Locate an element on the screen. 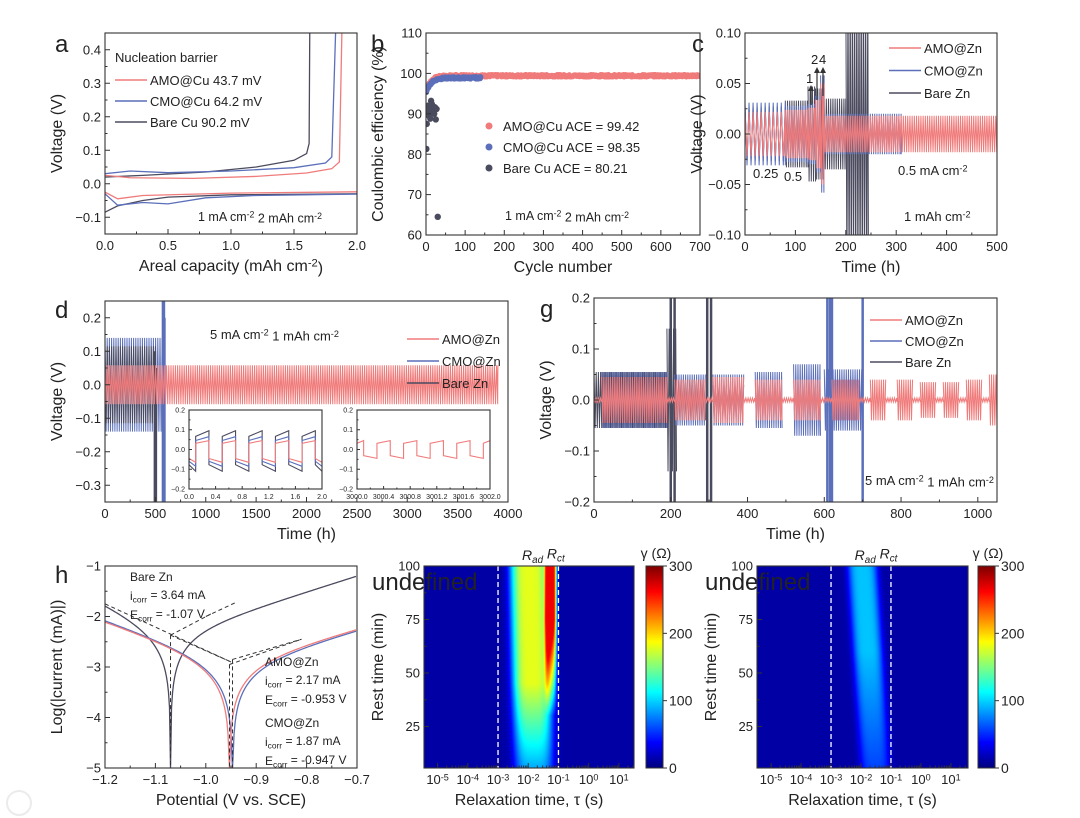 This screenshot has height=818, width=1080. colorbar-g is located at coordinates (654, 667).